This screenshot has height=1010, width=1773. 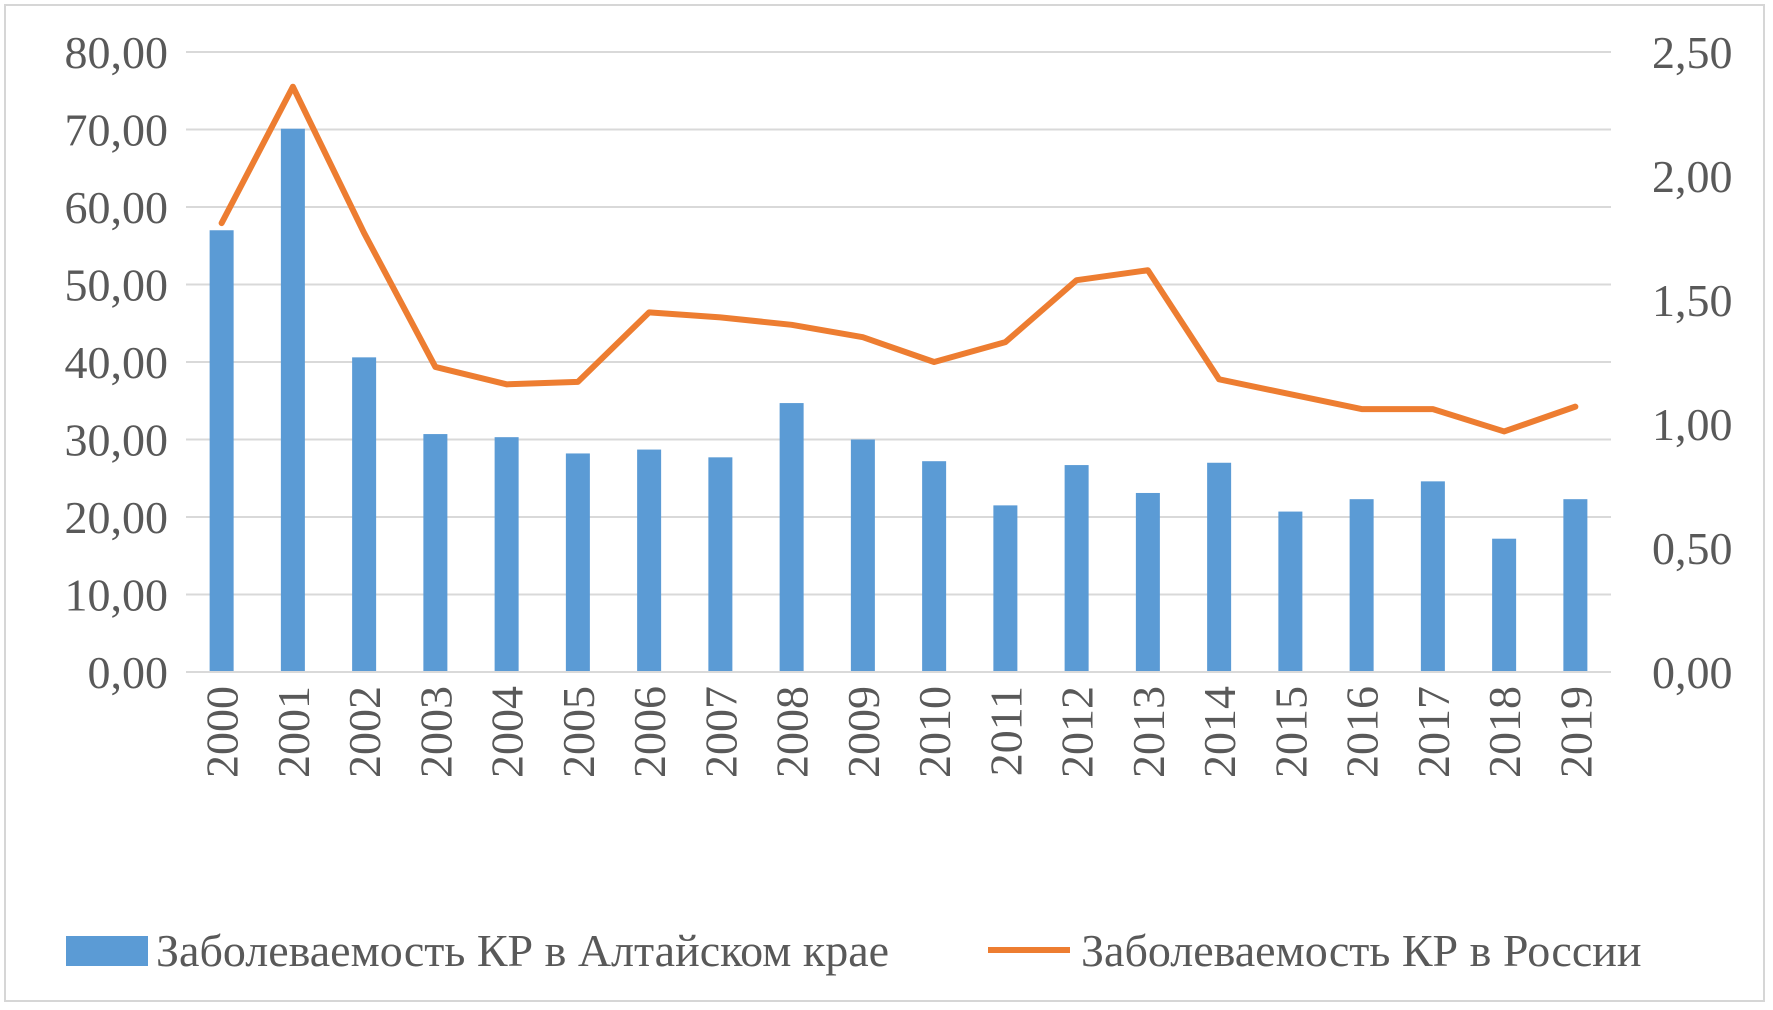 What do you see at coordinates (117, 52) in the screenshot?
I see `left-tick-label: 80,00` at bounding box center [117, 52].